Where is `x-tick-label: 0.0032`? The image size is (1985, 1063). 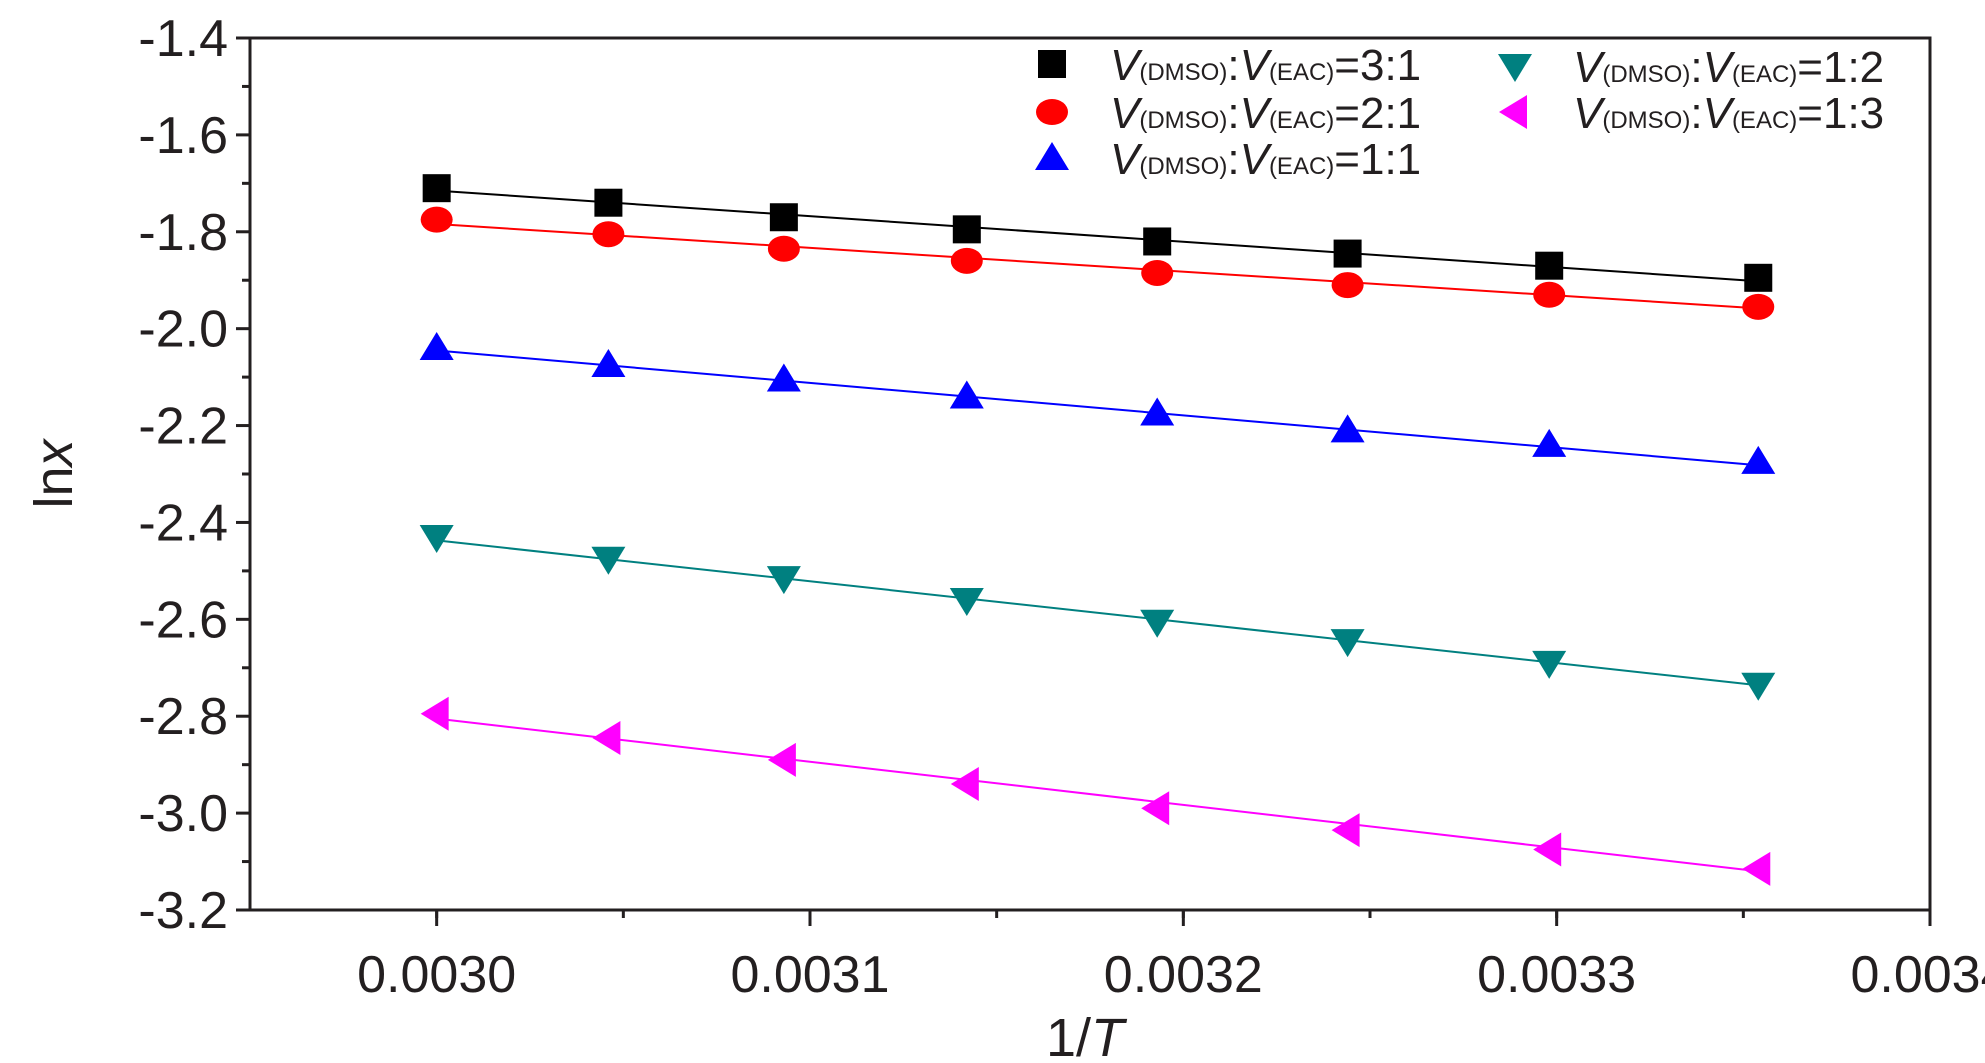 x-tick-label: 0.0032 is located at coordinates (1183, 975).